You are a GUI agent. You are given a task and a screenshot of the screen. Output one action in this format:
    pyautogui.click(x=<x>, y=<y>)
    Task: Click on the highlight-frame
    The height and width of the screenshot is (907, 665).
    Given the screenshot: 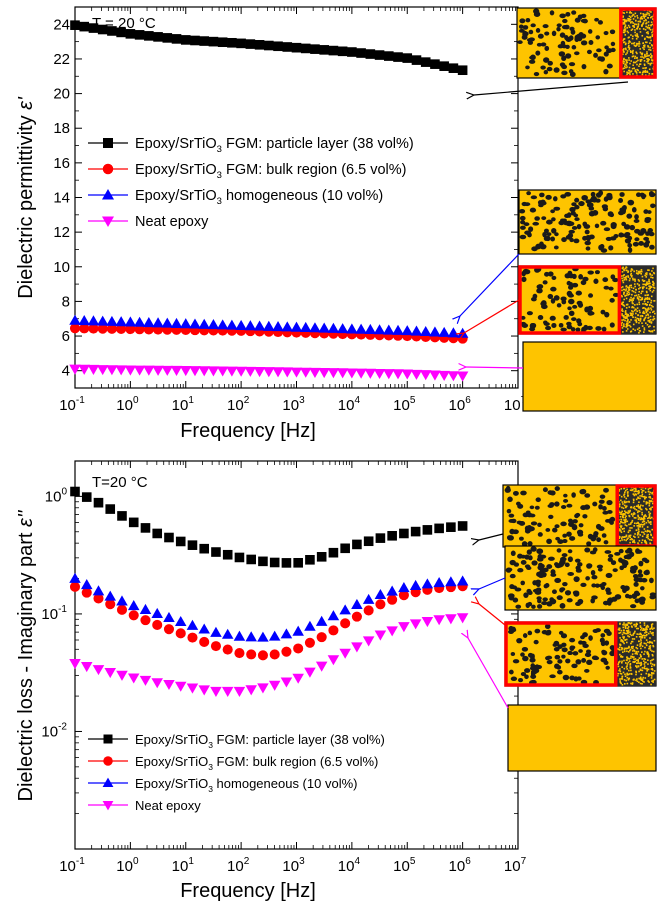 What is the action you would take?
    pyautogui.click(x=570, y=300)
    